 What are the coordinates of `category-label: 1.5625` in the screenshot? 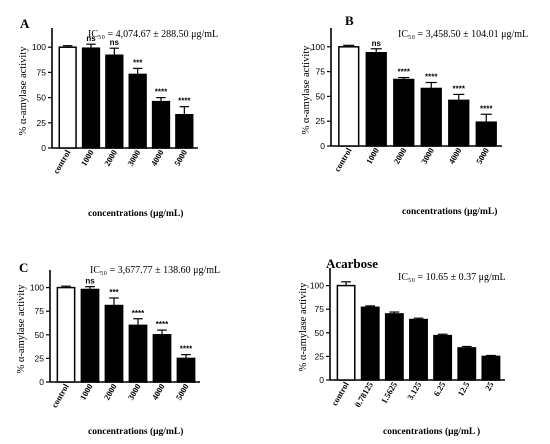 It's located at (389, 392).